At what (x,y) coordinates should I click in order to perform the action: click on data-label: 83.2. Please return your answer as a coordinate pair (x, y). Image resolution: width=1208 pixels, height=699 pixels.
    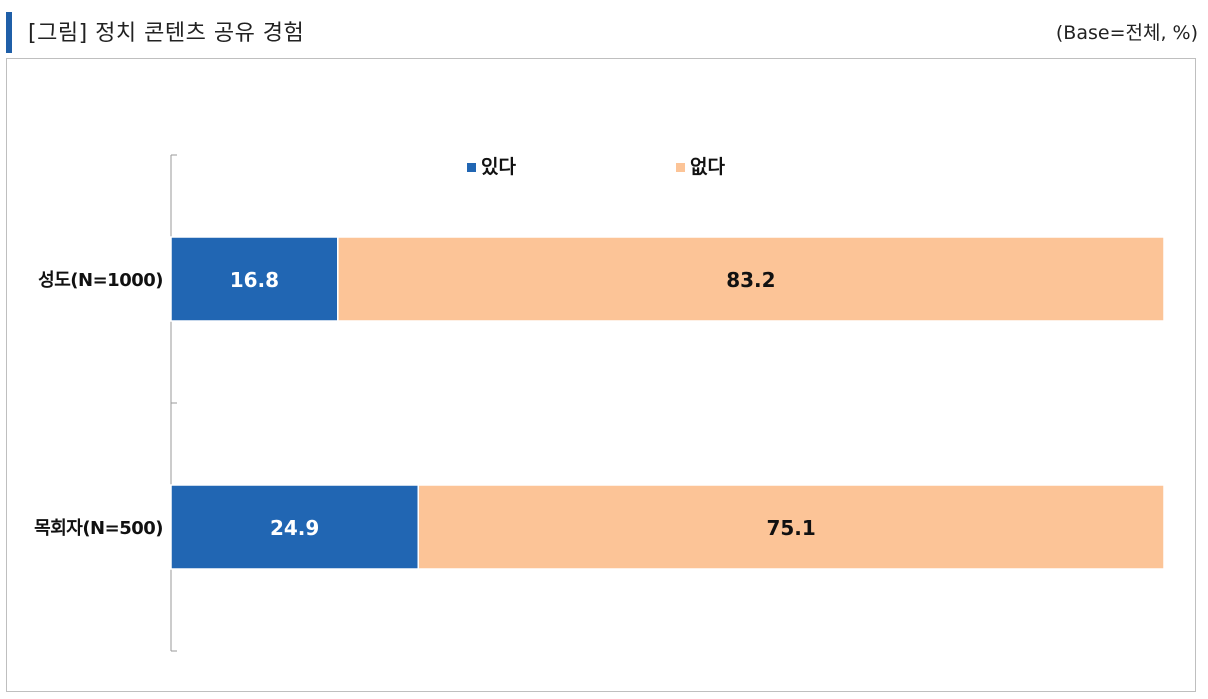
    Looking at the image, I should click on (750, 280).